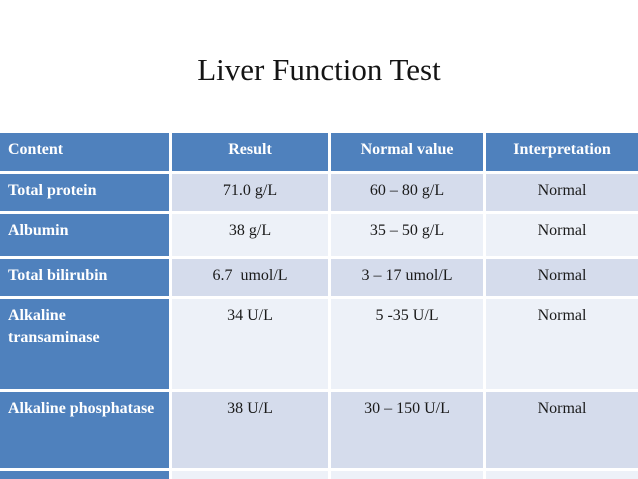 This screenshot has height=479, width=638. What do you see at coordinates (84, 192) in the screenshot?
I see `row-header-total-protein: Total protein` at bounding box center [84, 192].